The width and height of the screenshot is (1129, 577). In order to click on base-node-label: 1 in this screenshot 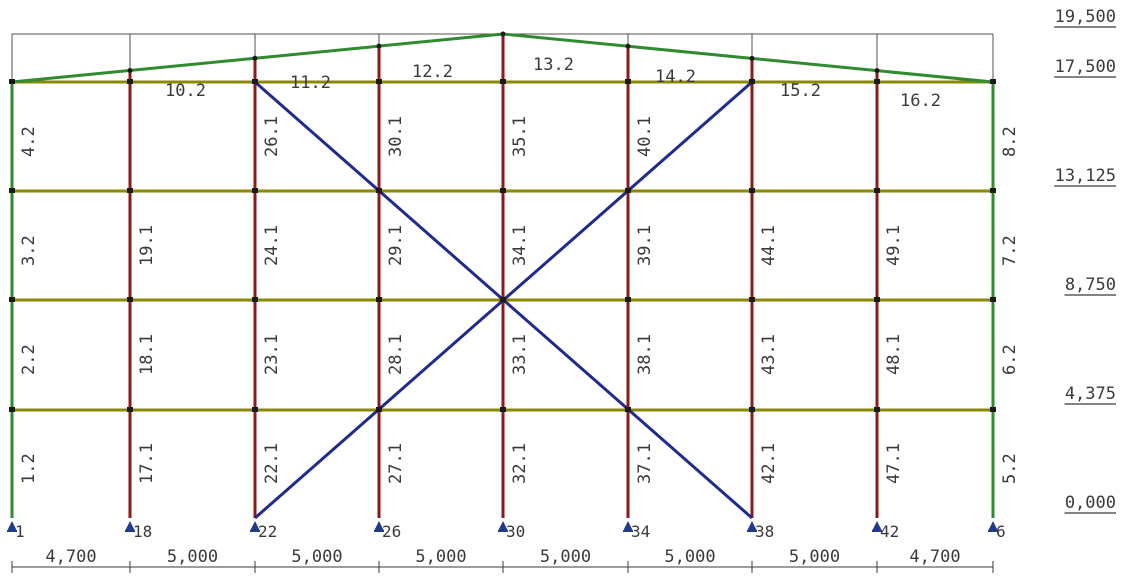, I will do `click(20, 531)`.